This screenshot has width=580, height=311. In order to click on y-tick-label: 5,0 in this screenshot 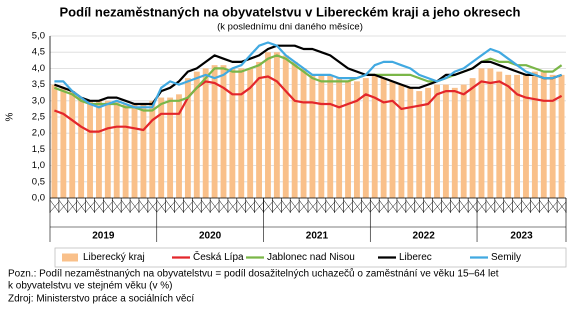, I will do `click(38, 36)`.